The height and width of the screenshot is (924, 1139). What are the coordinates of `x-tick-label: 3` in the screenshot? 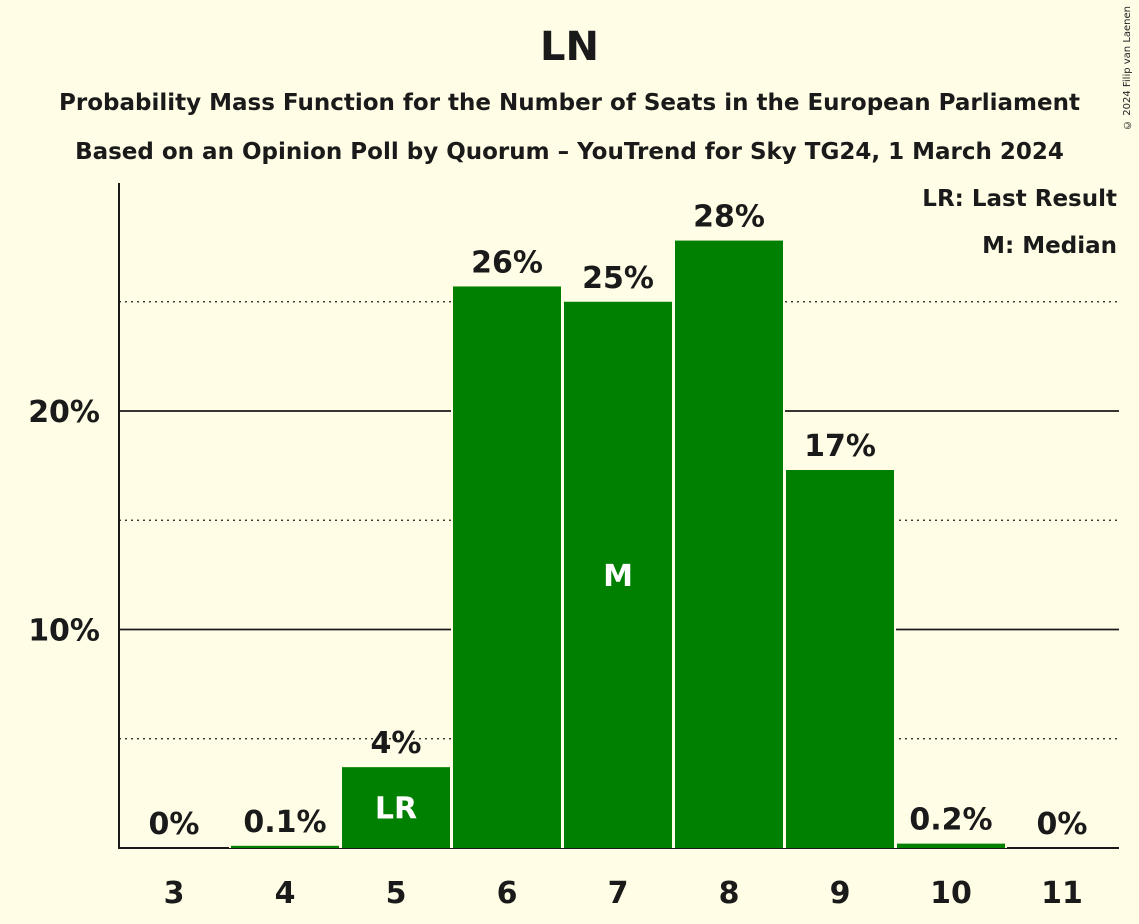 It's located at (174, 893).